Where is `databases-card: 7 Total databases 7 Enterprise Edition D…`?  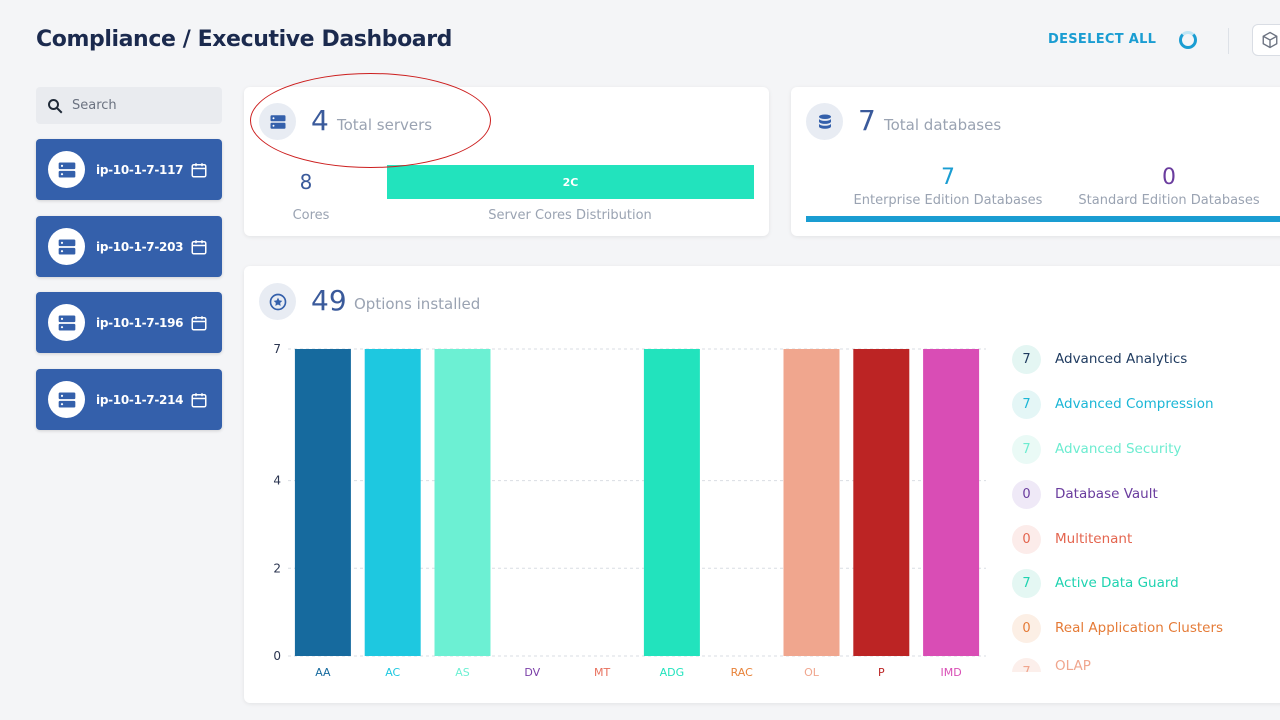
databases-card: 7 Total databases 7 Enterprise Edition D… is located at coordinates (1035, 161).